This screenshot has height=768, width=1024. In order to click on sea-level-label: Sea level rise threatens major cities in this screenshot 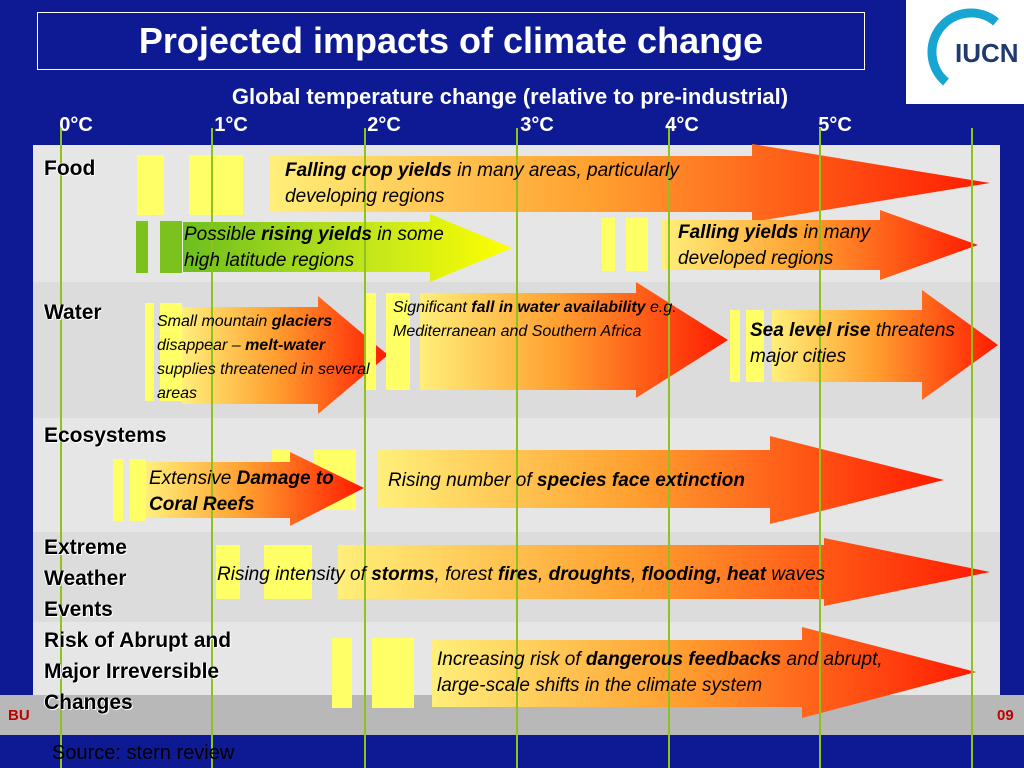, I will do `click(852, 343)`.